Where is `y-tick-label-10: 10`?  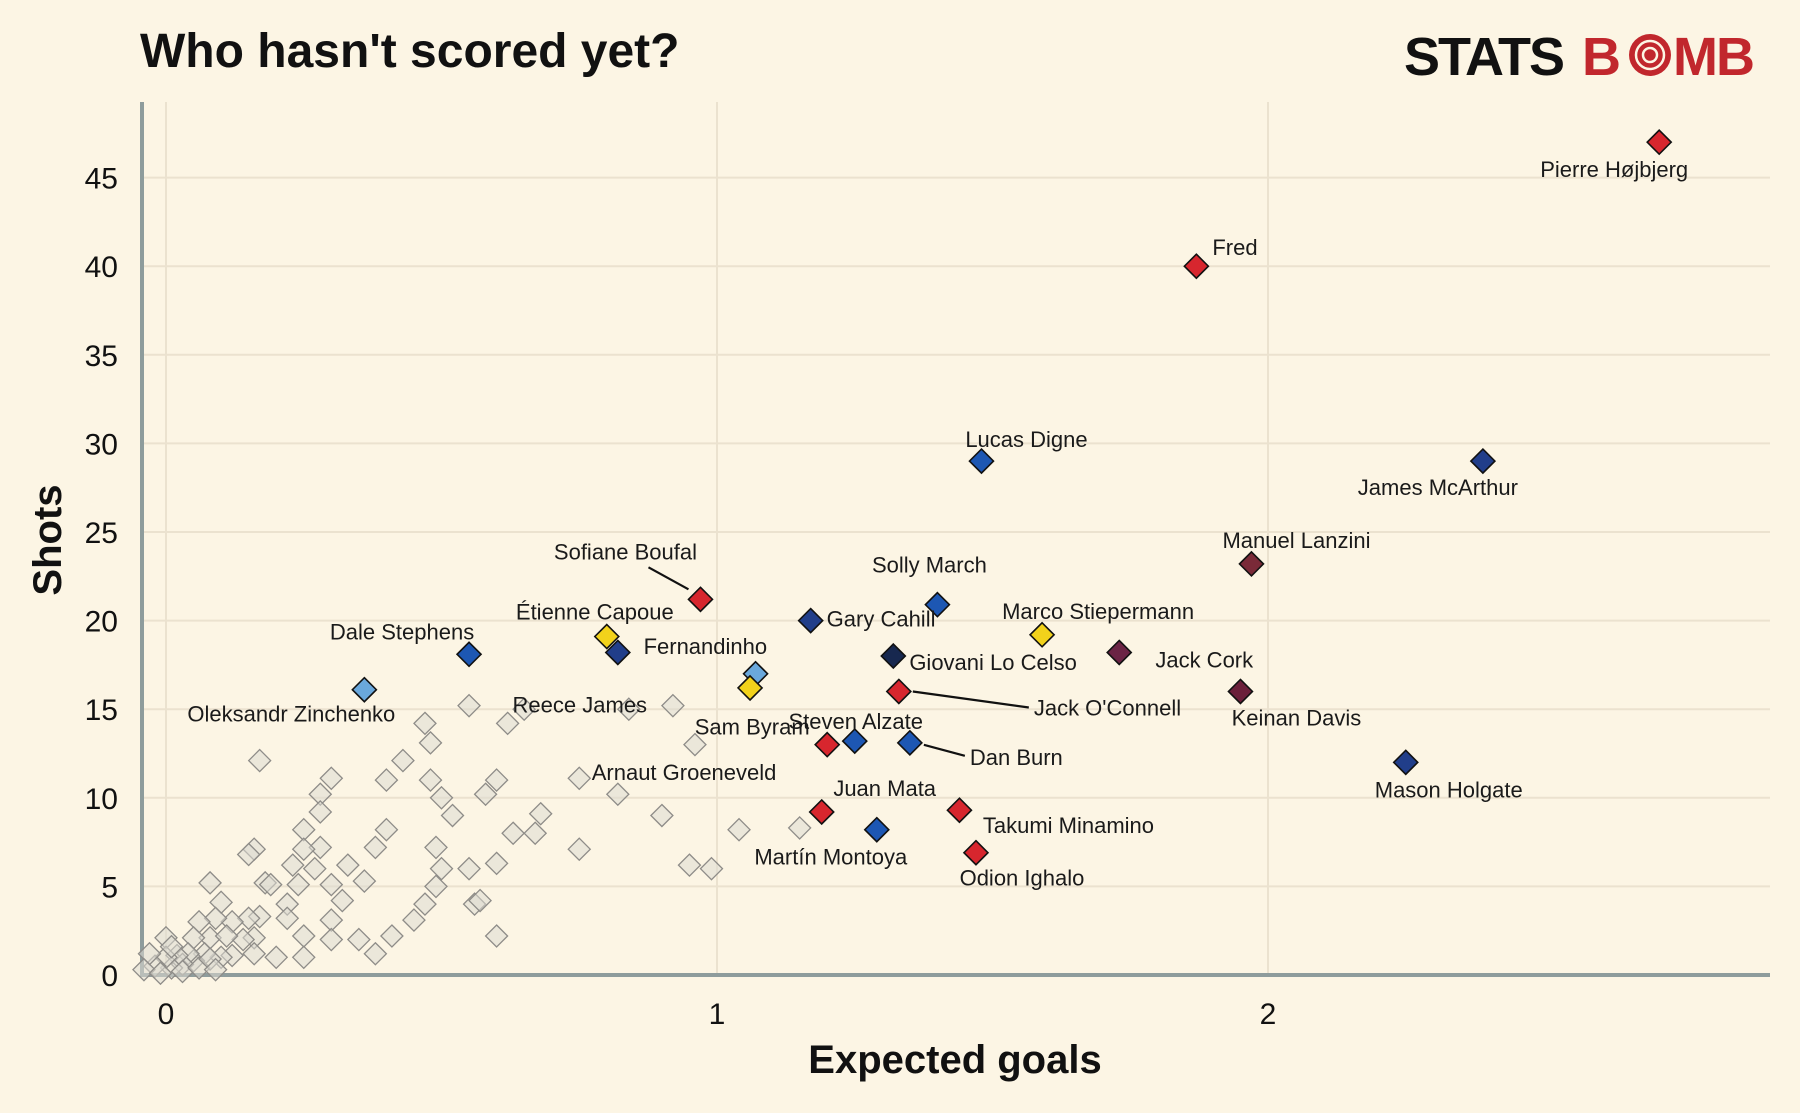
y-tick-label-10: 10 is located at coordinates (101, 799).